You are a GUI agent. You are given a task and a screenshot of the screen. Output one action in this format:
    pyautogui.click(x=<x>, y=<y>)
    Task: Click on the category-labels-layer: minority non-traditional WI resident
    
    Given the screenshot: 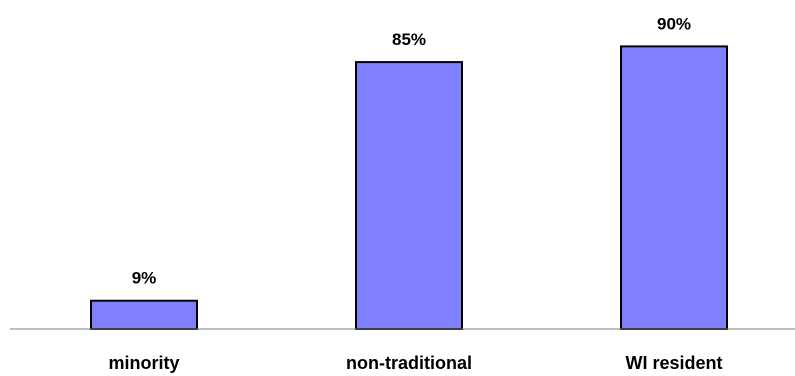 What is the action you would take?
    pyautogui.click(x=415, y=363)
    